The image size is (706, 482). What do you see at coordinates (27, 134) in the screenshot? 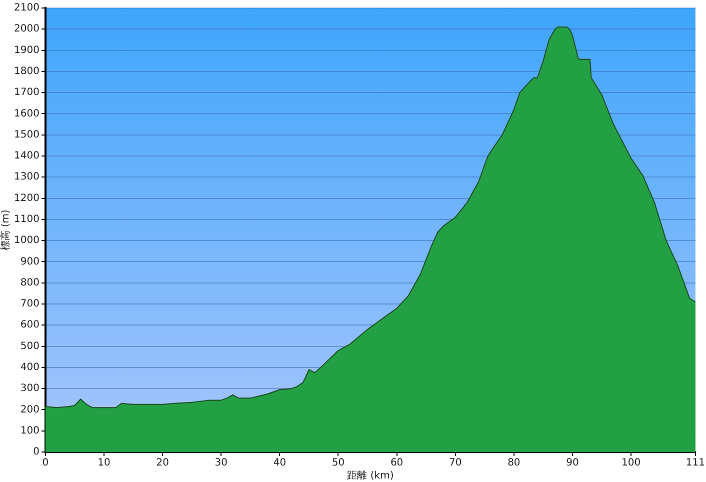
I see `y-tick-label: 1500` at bounding box center [27, 134].